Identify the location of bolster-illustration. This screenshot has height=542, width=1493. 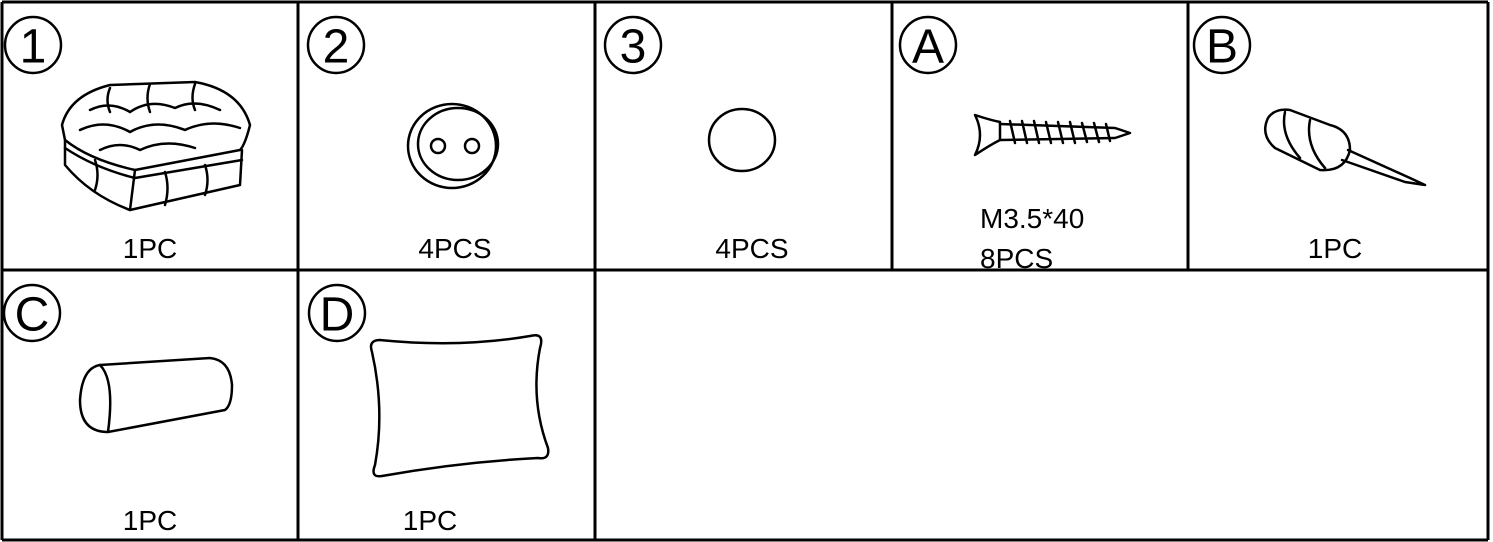
(156, 395).